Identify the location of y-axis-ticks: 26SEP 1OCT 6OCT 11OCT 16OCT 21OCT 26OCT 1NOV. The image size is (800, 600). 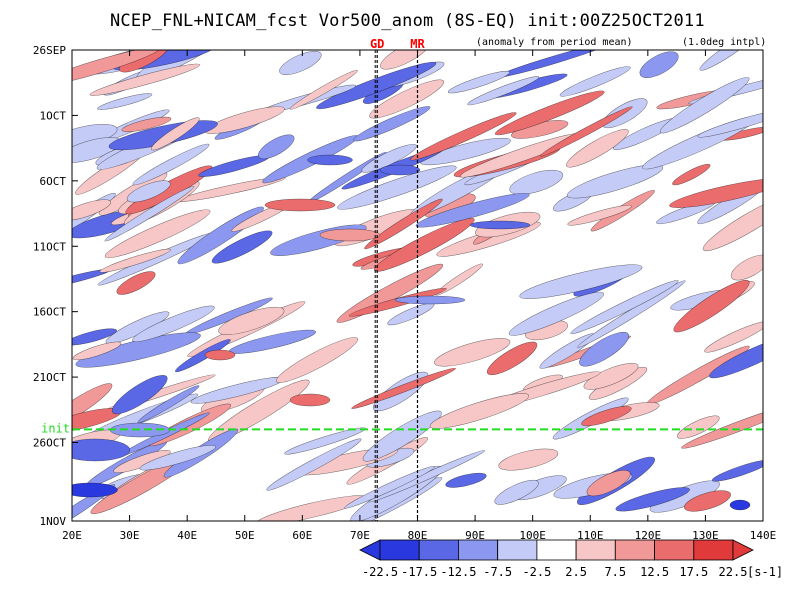
(55, 286).